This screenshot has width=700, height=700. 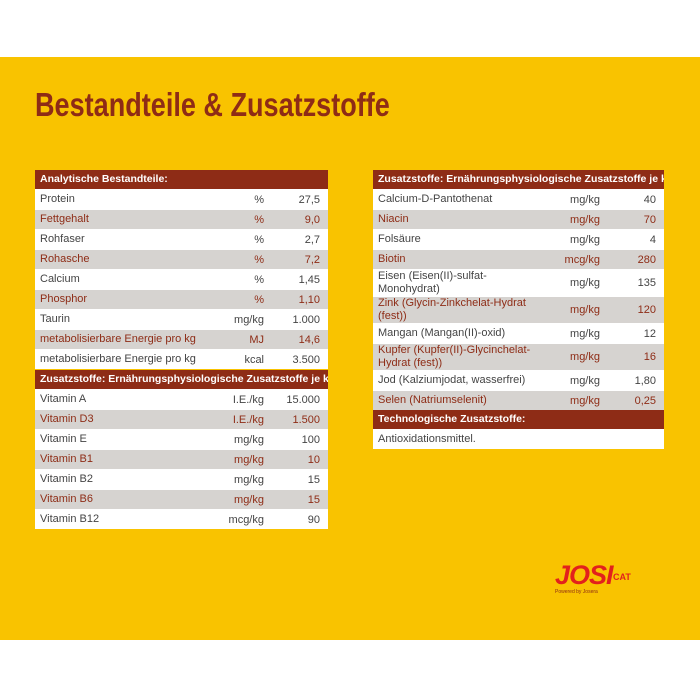 What do you see at coordinates (427, 439) in the screenshot?
I see `row-name: Antioxidationsmittel.` at bounding box center [427, 439].